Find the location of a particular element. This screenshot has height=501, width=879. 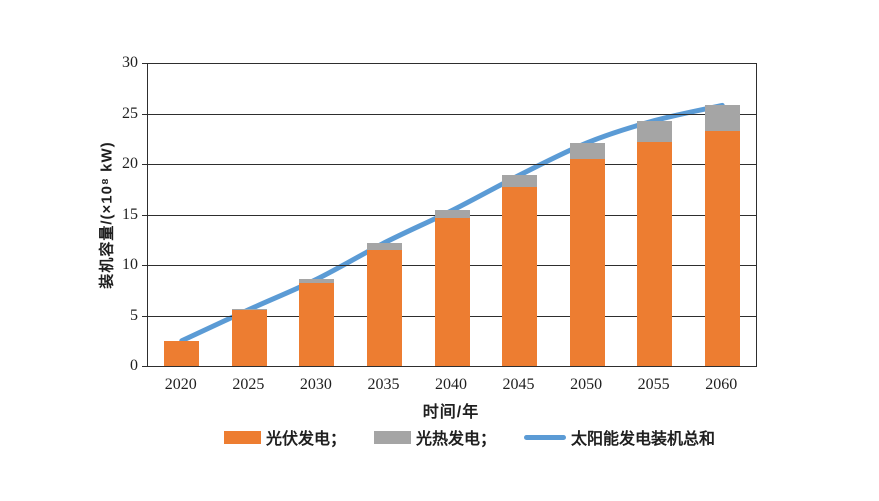

y-tick-label-0: 0 is located at coordinates (134, 365).